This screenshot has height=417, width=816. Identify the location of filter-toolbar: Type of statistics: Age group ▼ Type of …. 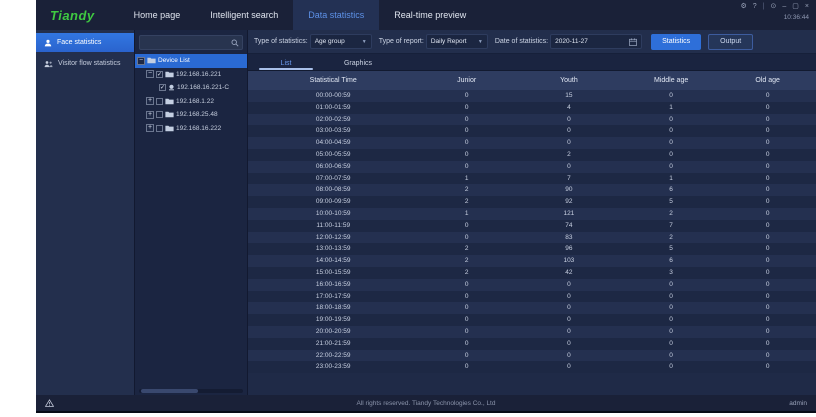
(532, 42).